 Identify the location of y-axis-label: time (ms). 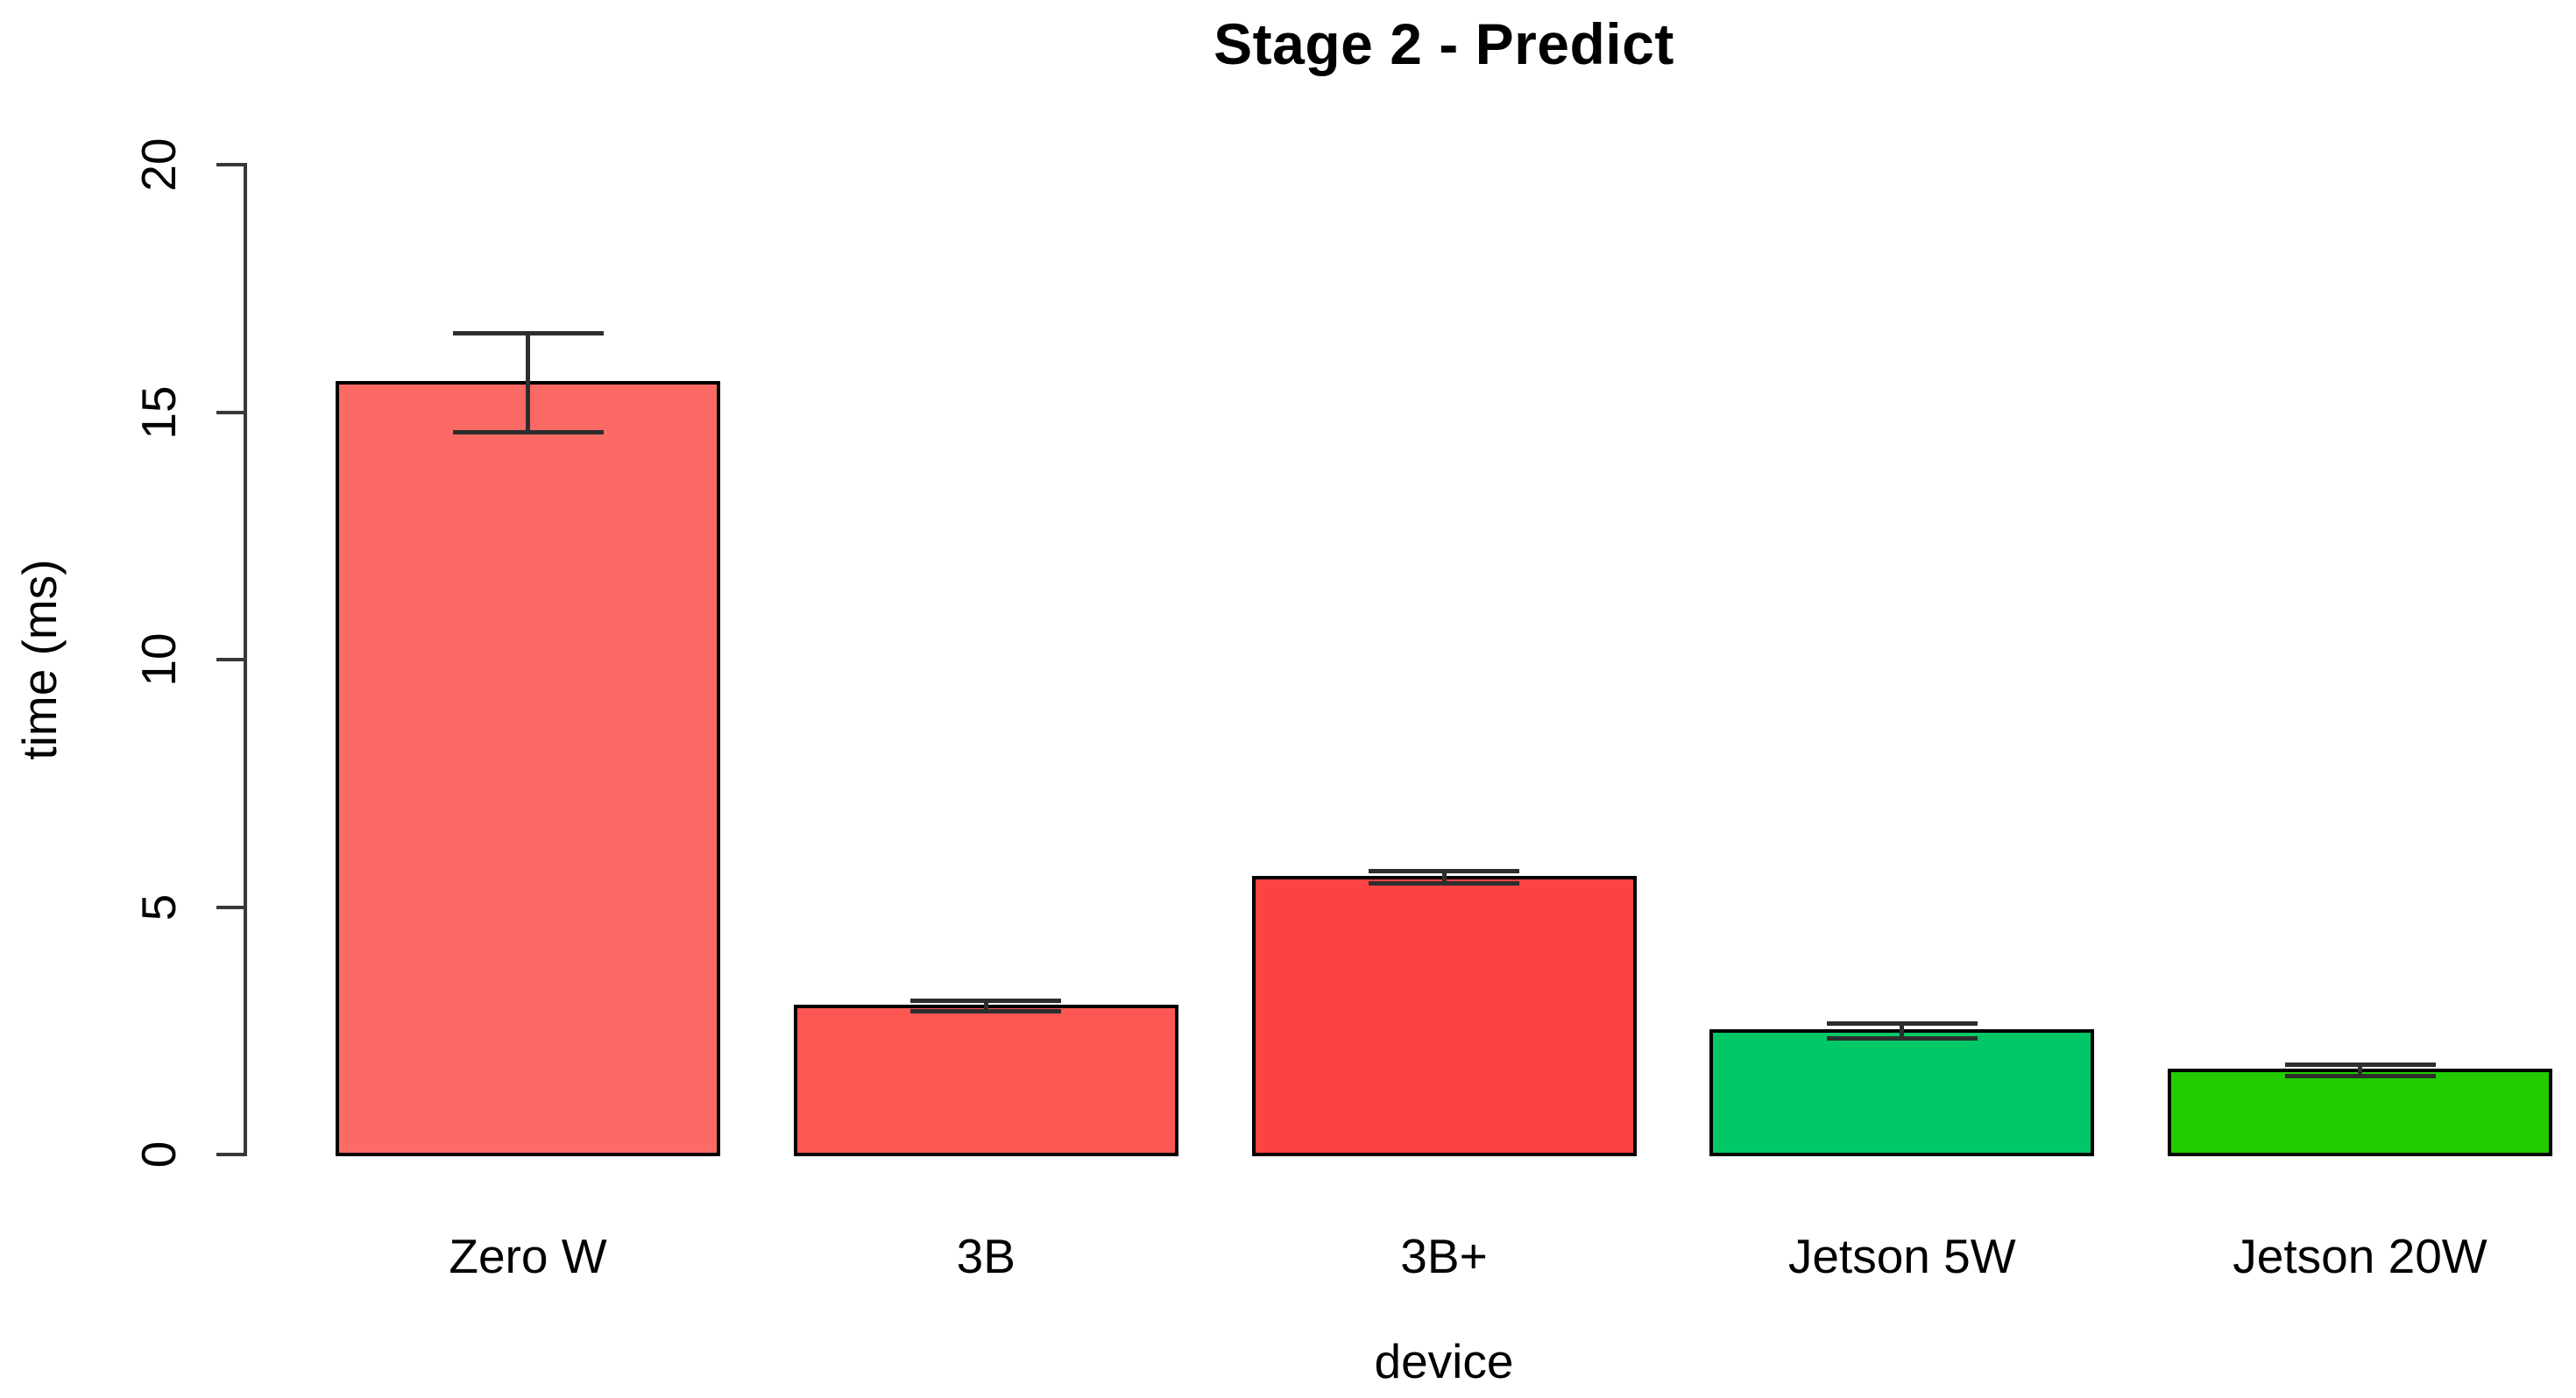
(39, 659).